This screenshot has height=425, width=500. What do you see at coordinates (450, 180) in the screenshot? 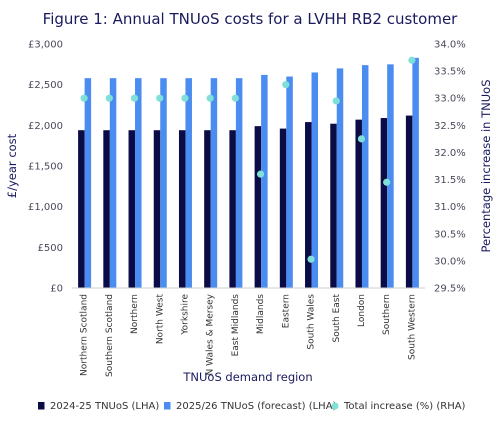
I see `y2-tick-label: 31.5%` at bounding box center [450, 180].